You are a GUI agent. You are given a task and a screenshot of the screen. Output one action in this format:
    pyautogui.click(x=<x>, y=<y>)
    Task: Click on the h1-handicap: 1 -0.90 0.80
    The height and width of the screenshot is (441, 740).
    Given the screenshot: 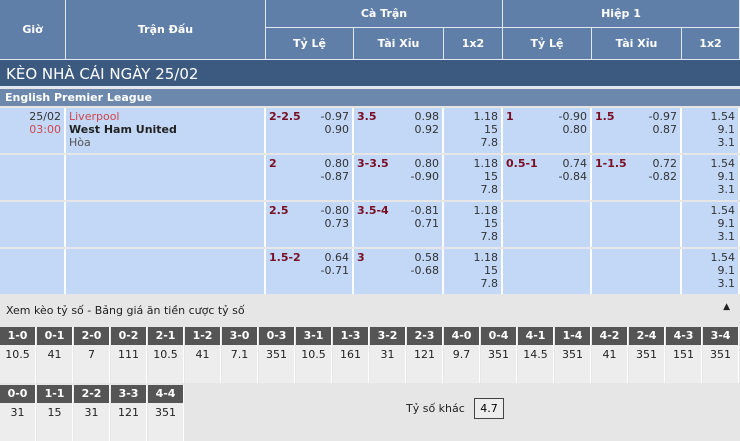 What is the action you would take?
    pyautogui.click(x=547, y=130)
    